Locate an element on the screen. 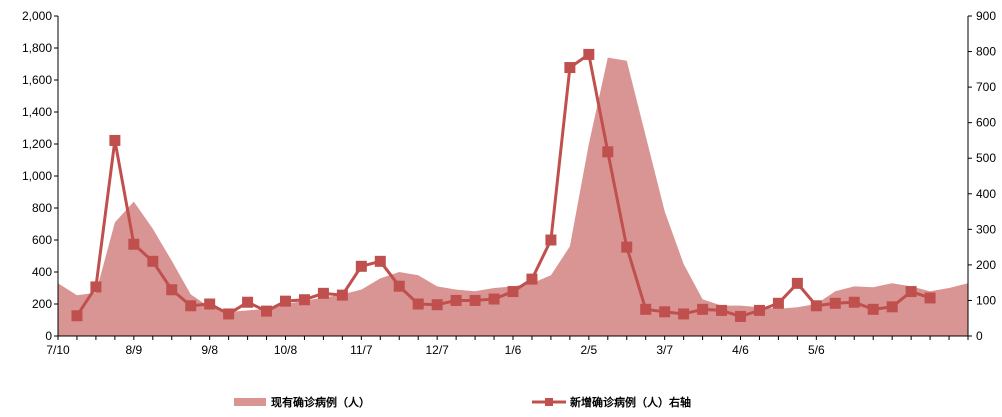 The image size is (1002, 417). right-axis-tick-label: 700 is located at coordinates (986, 87).